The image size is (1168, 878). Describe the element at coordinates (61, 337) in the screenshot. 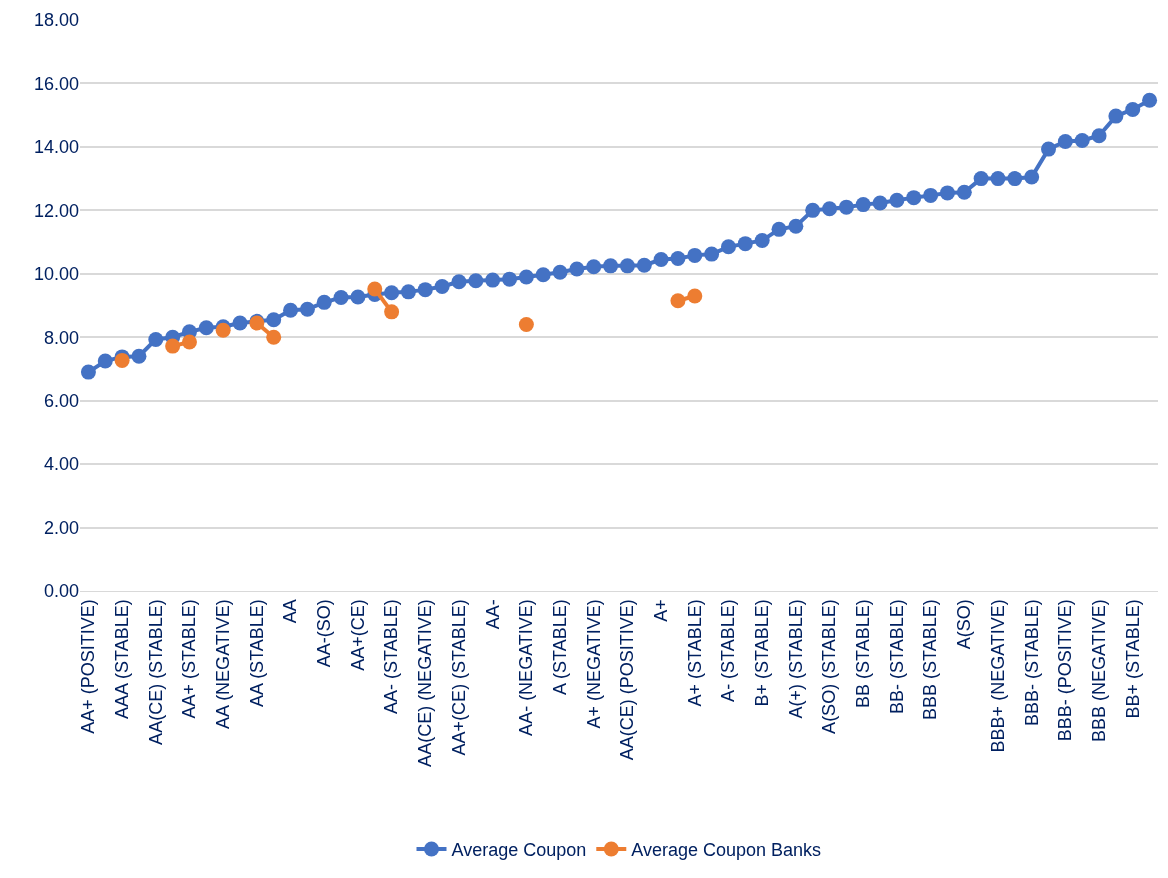

I see `y-tick-label: 8.00` at that location.